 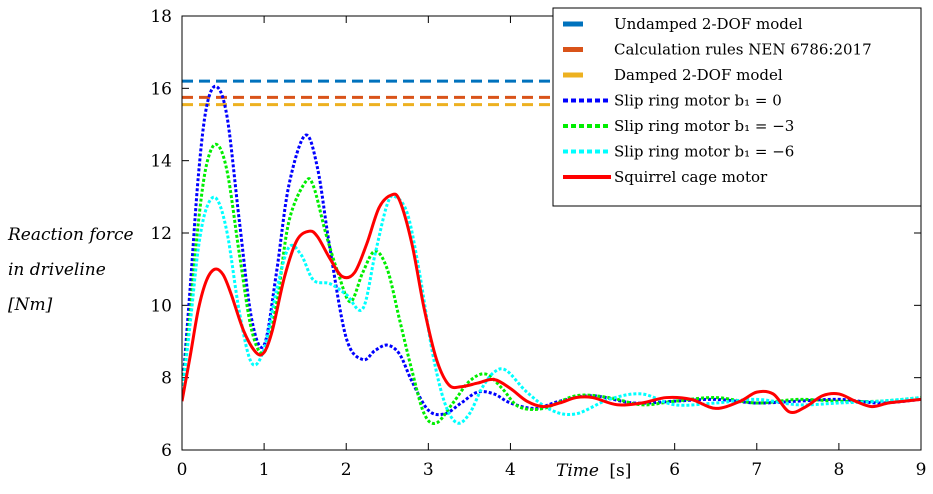 What do you see at coordinates (838, 470) in the screenshot?
I see `x-tick-label: 8` at bounding box center [838, 470].